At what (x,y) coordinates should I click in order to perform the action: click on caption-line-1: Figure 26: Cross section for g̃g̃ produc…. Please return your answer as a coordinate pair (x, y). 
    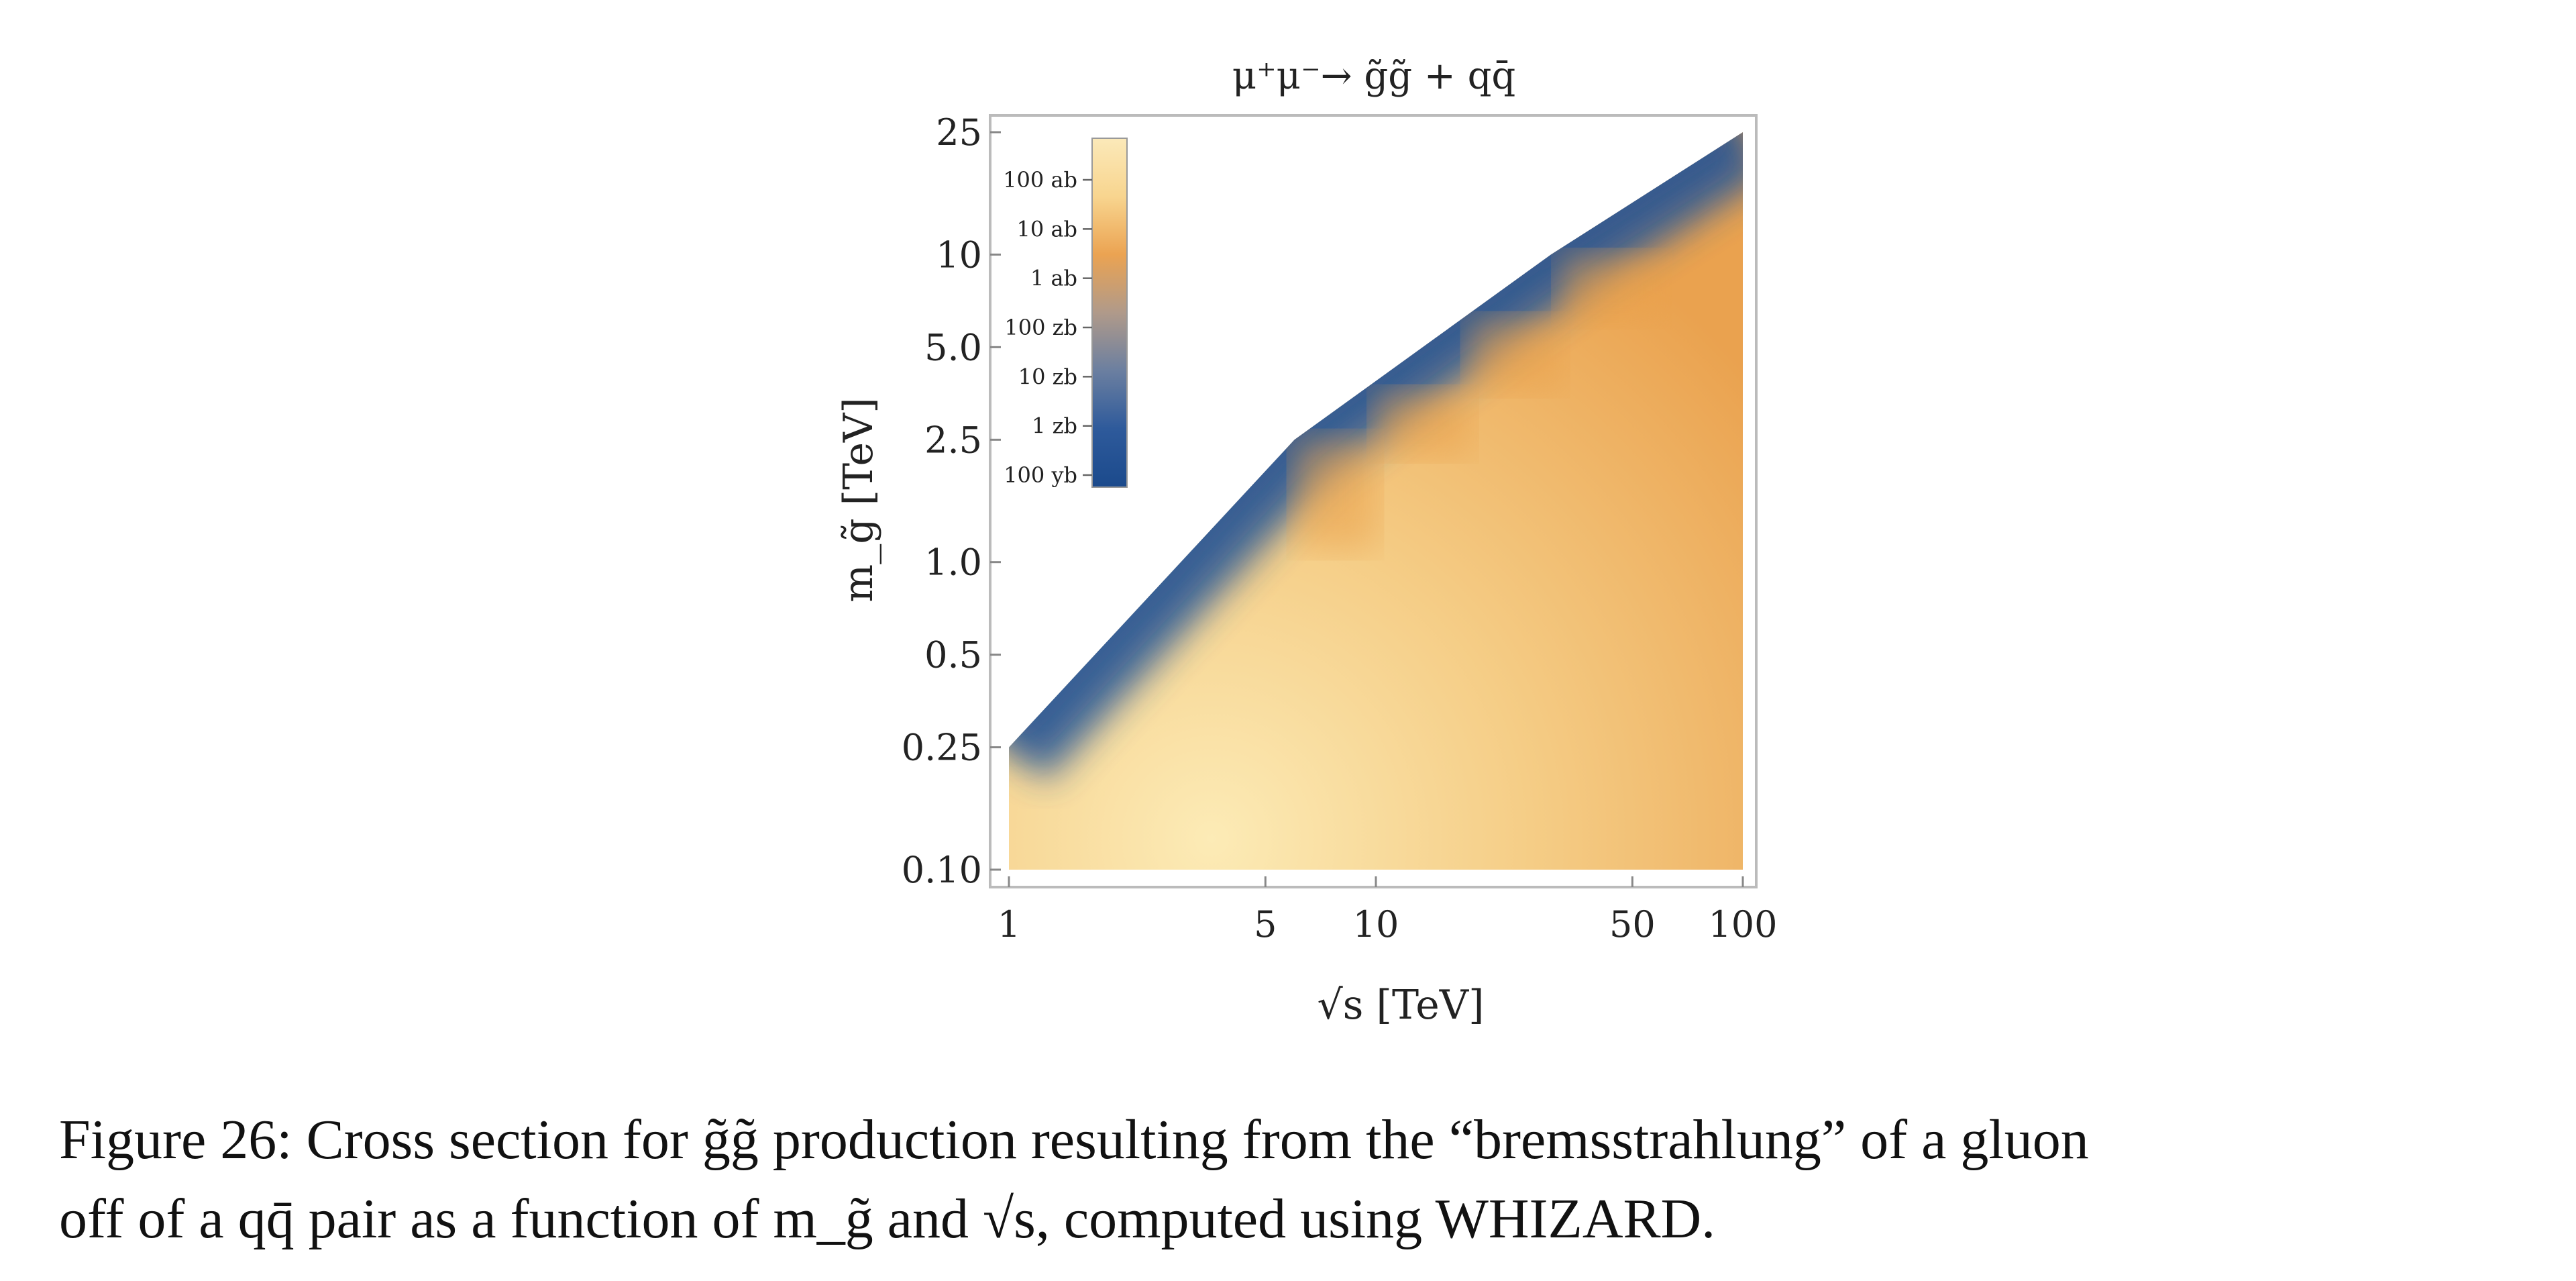
    Looking at the image, I should click on (1074, 1140).